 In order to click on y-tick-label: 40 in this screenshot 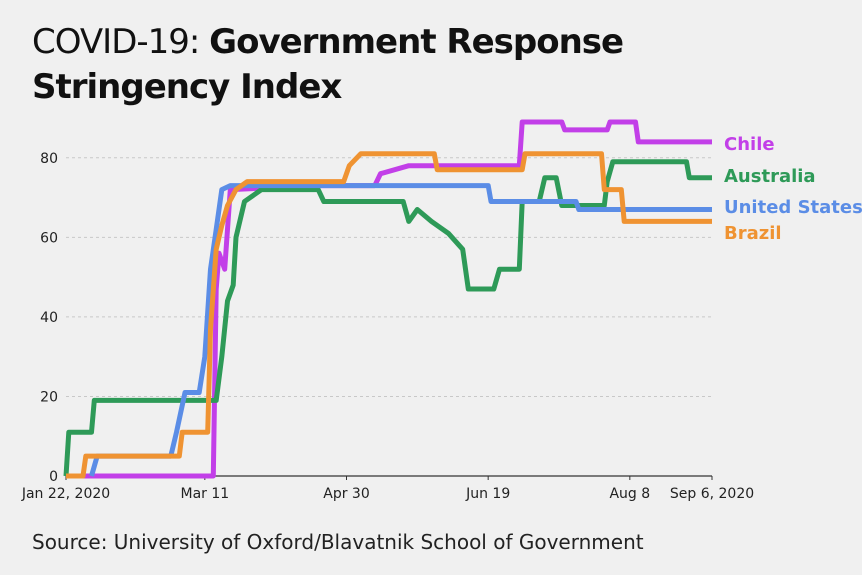, I will do `click(49, 318)`.